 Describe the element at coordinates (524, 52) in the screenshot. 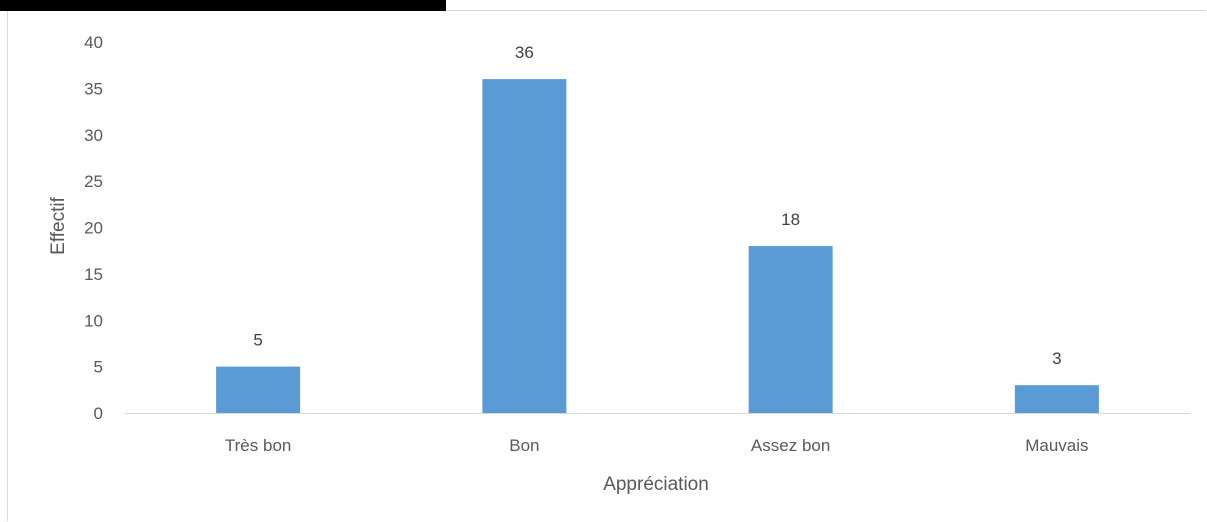

I see `bar-value-label: 36` at that location.